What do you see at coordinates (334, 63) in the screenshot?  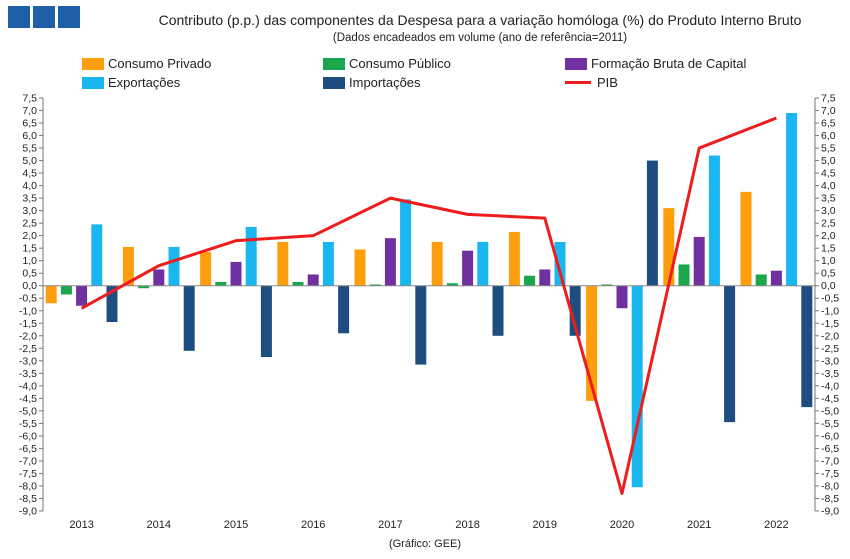 I see `legend-swatch-consumo-publico` at bounding box center [334, 63].